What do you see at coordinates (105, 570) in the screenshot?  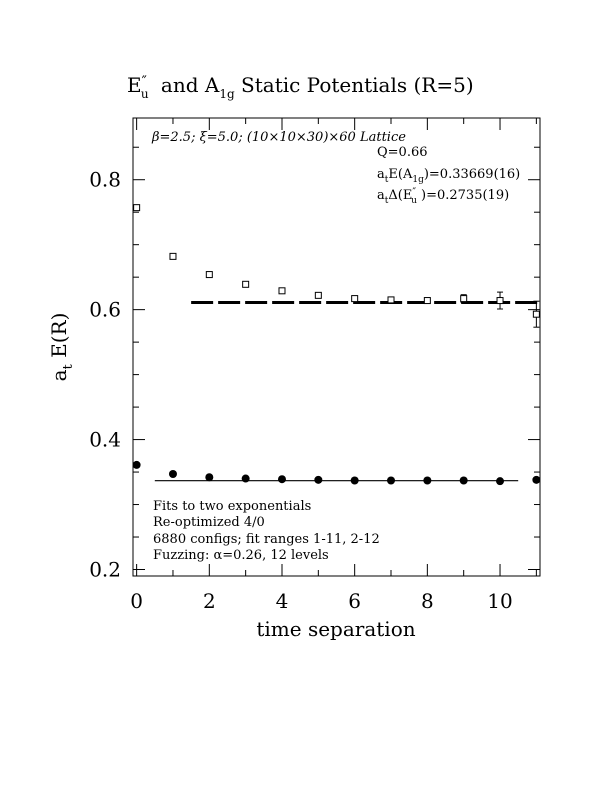 I see `y-tick-label: 0.2` at bounding box center [105, 570].